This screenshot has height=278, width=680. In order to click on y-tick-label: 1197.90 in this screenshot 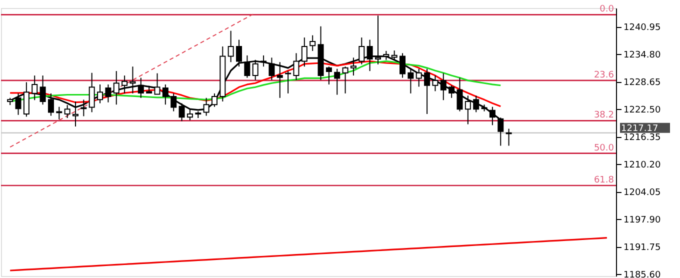, I will do `click(642, 221)`.